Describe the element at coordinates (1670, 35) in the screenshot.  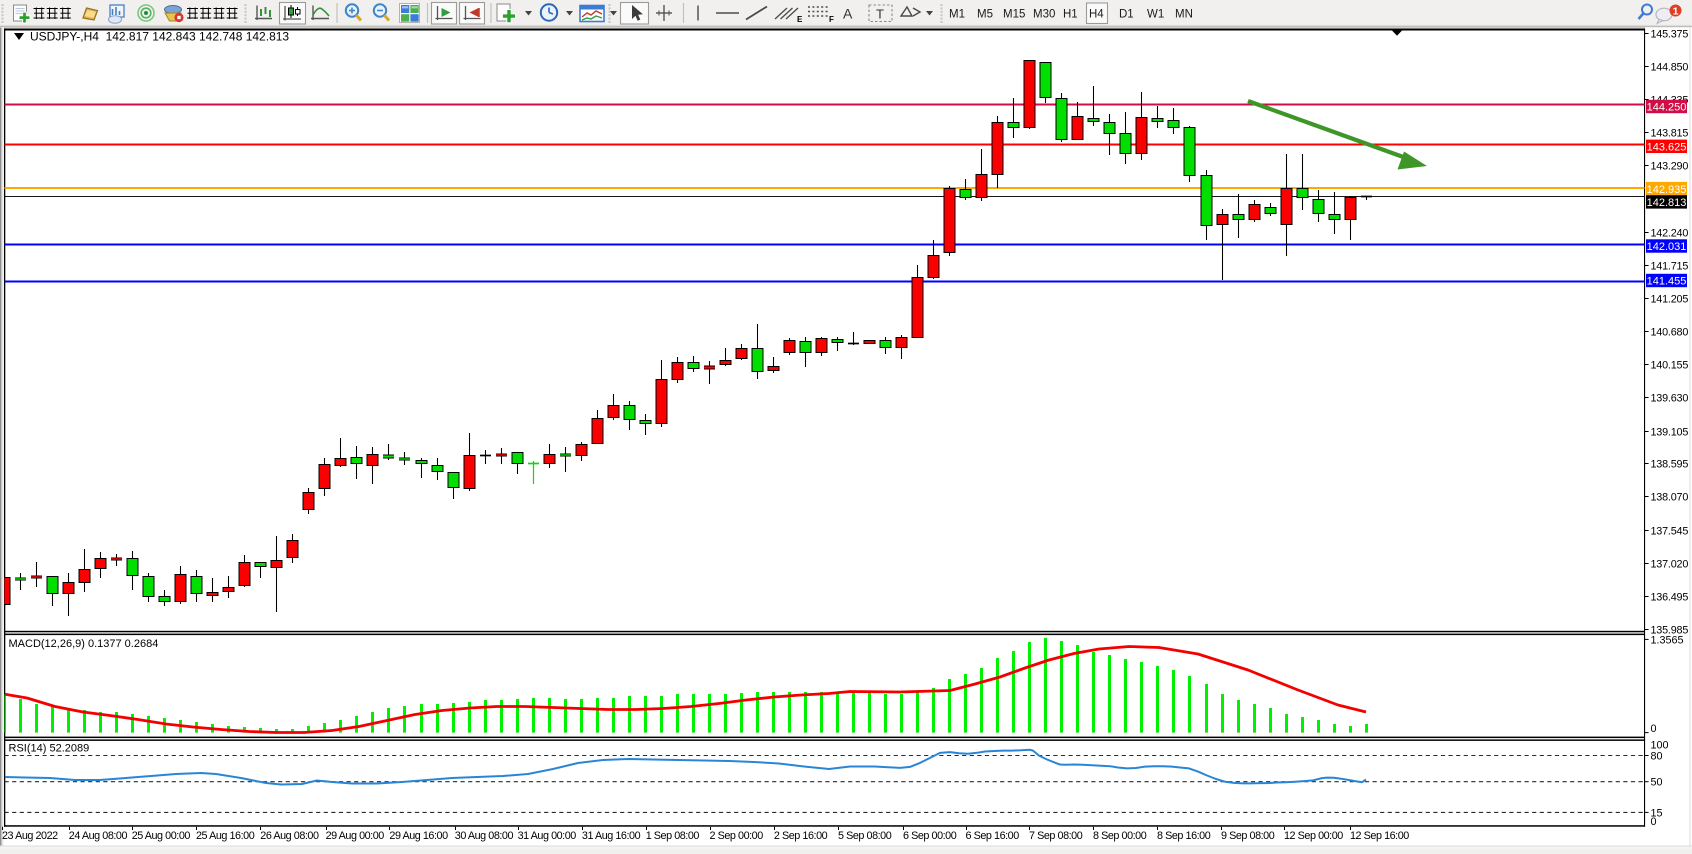
I see `svg-text: 145.375` at that location.